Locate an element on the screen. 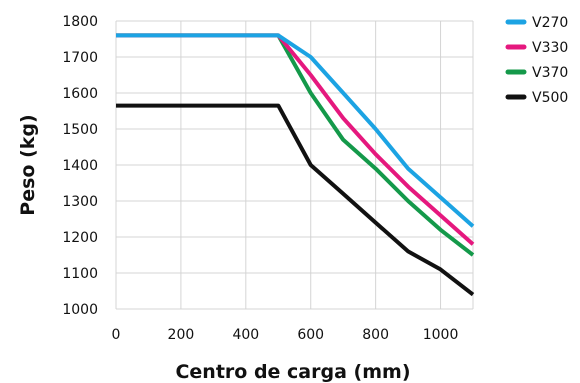 The image size is (580, 383). y-tick-label-3: 1300 is located at coordinates (80, 202).